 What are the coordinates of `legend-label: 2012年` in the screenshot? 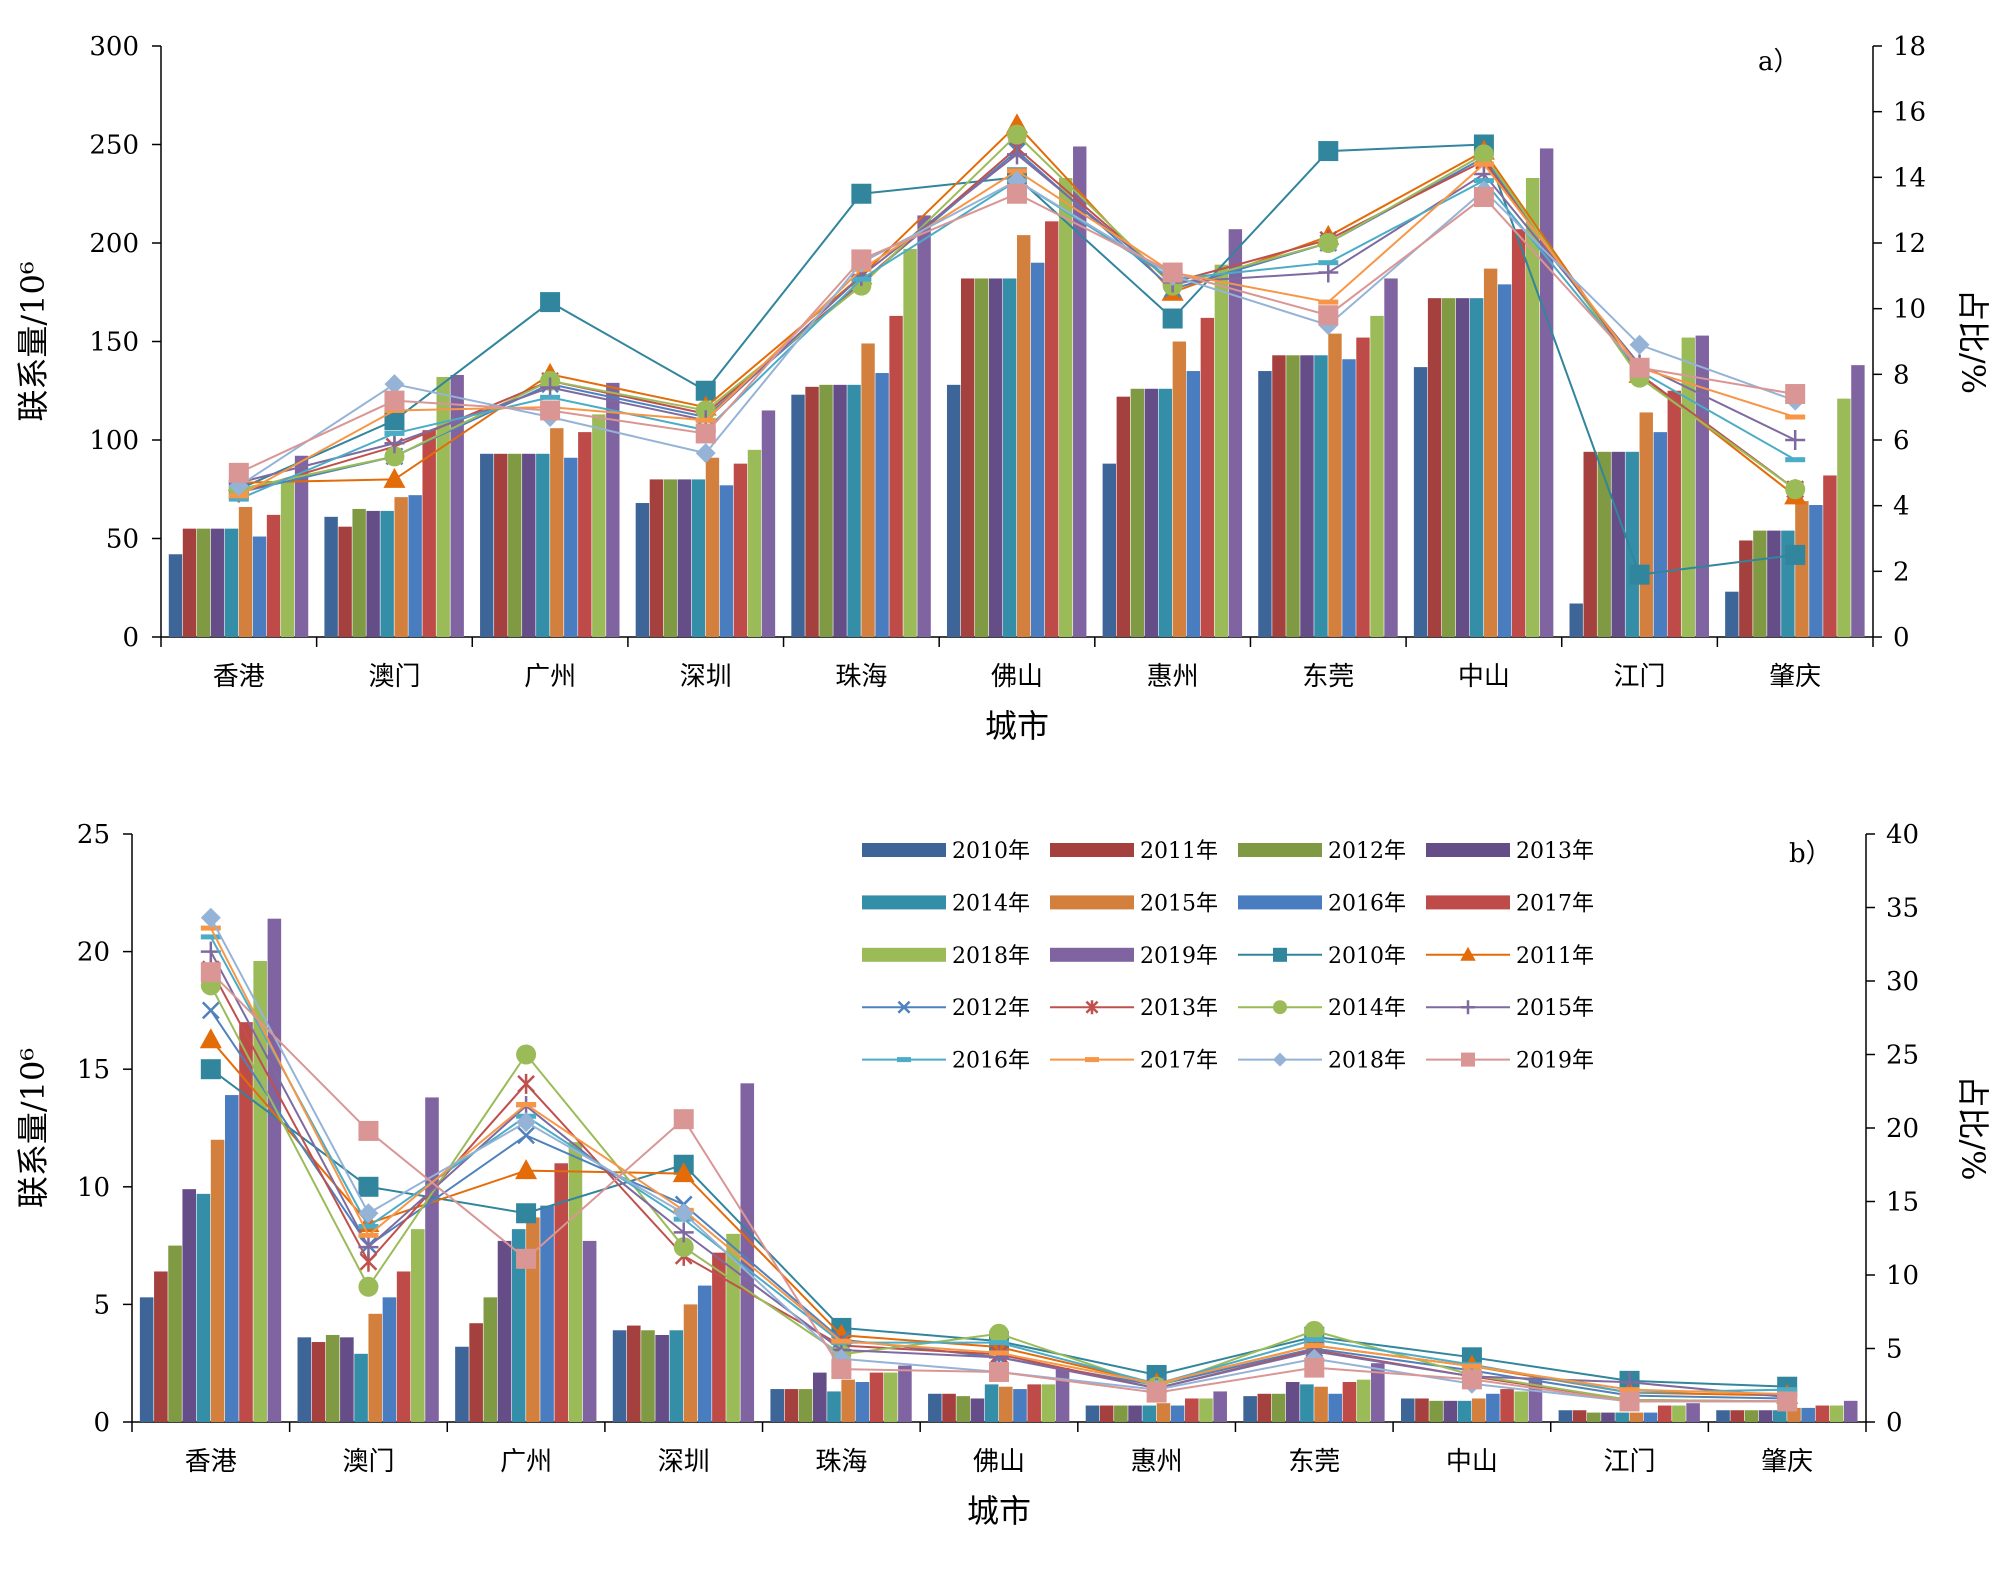 It's located at (991, 1008).